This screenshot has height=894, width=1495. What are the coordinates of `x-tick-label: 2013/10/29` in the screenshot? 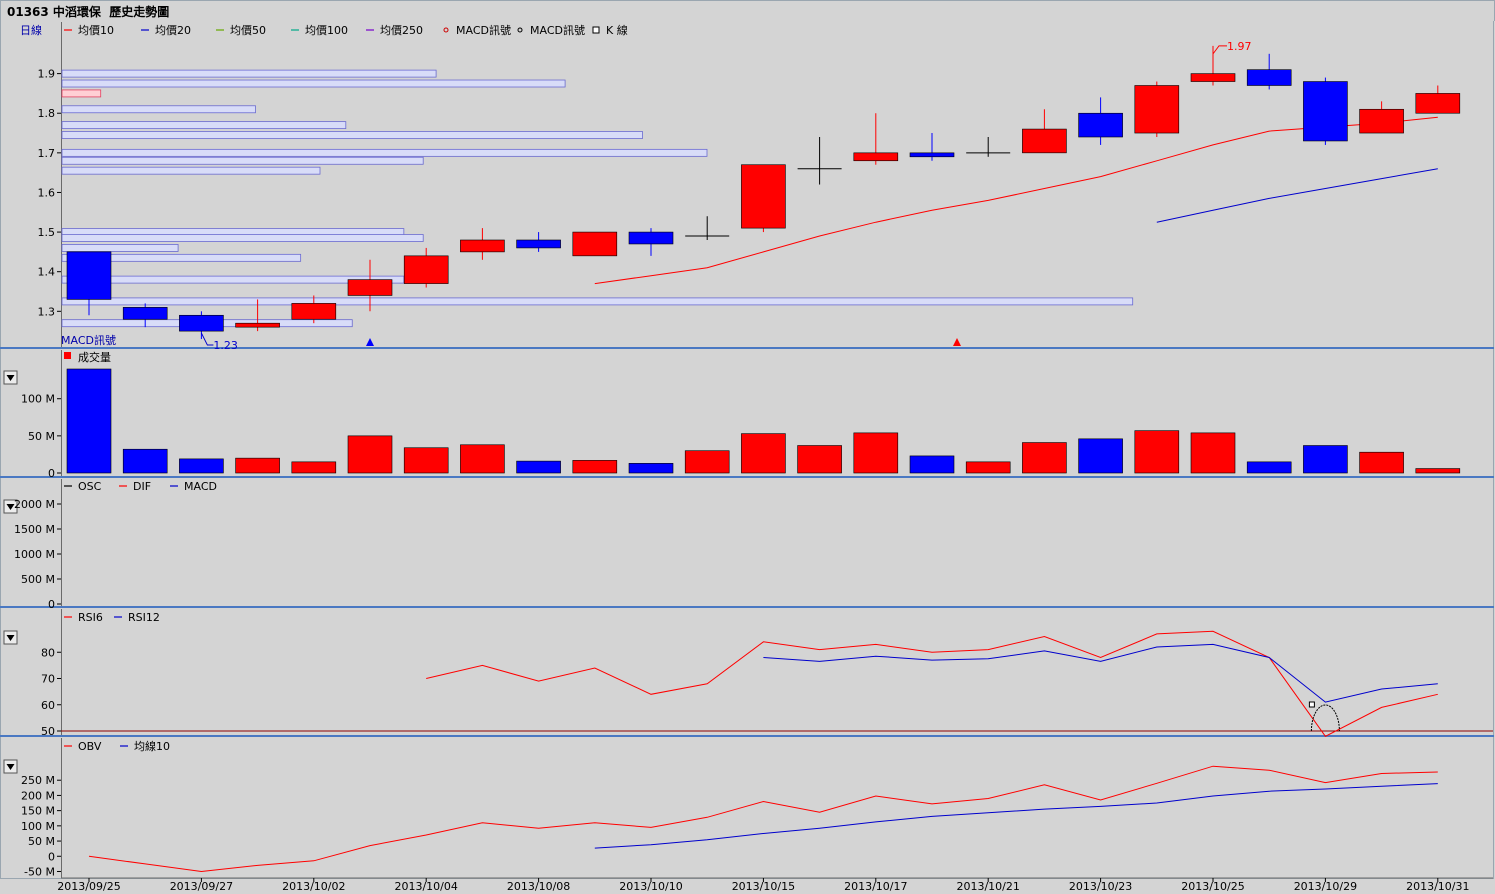 It's located at (1325, 886).